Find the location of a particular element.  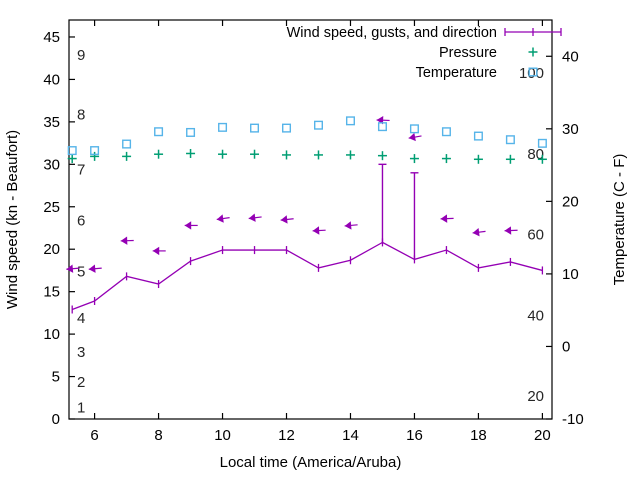

y-tick-label: 45 is located at coordinates (51, 37).